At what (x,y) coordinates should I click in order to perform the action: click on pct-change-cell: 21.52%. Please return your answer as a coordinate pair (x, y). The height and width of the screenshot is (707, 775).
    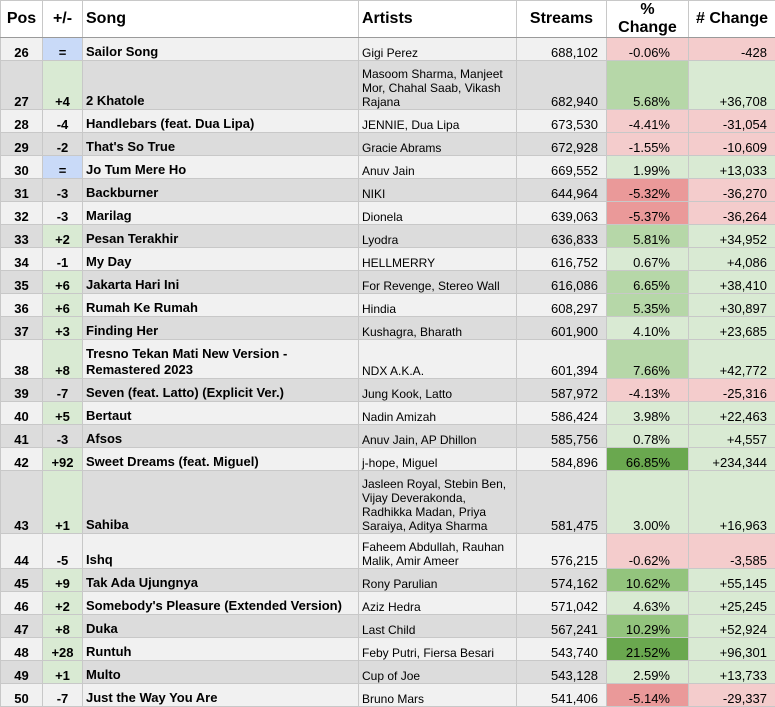
    Looking at the image, I should click on (648, 649).